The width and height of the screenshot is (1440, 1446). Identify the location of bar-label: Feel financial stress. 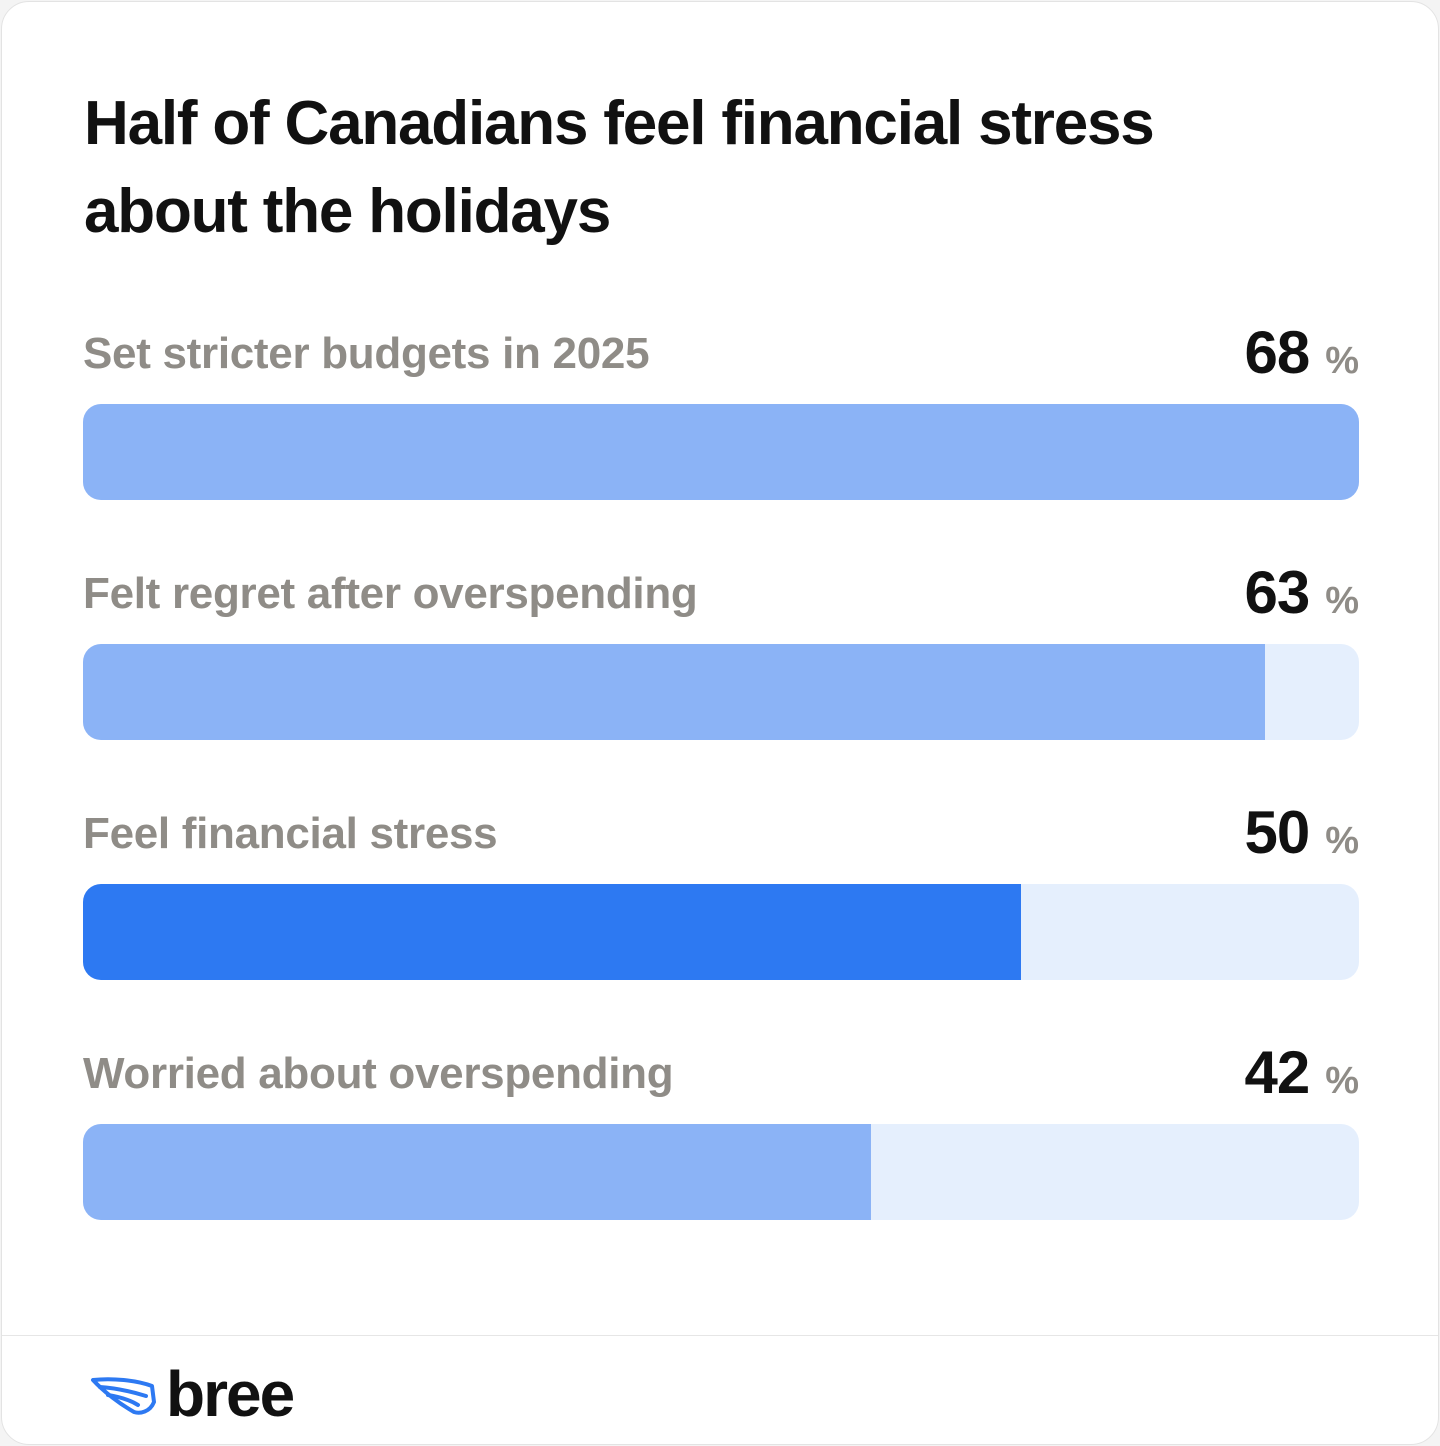
(290, 833).